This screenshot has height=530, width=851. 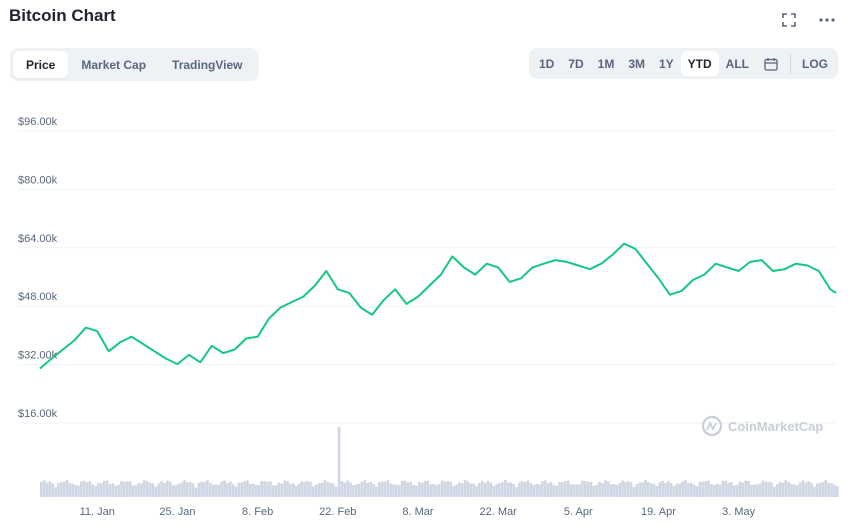 What do you see at coordinates (636, 63) in the screenshot?
I see `range-3m: 3M` at bounding box center [636, 63].